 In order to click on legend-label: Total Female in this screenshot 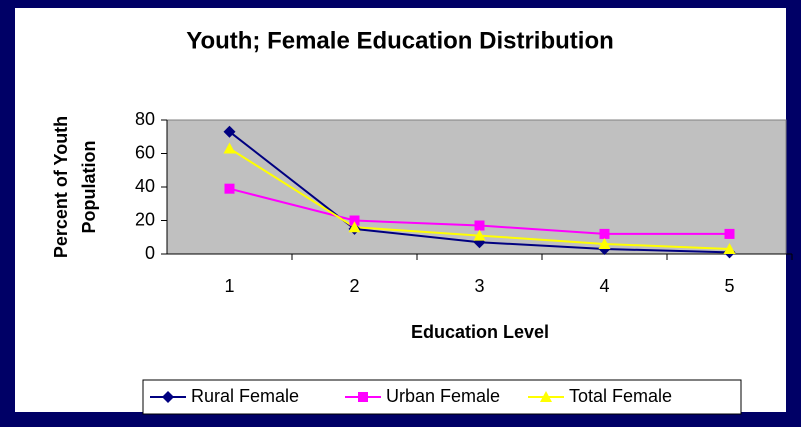, I will do `click(620, 396)`.